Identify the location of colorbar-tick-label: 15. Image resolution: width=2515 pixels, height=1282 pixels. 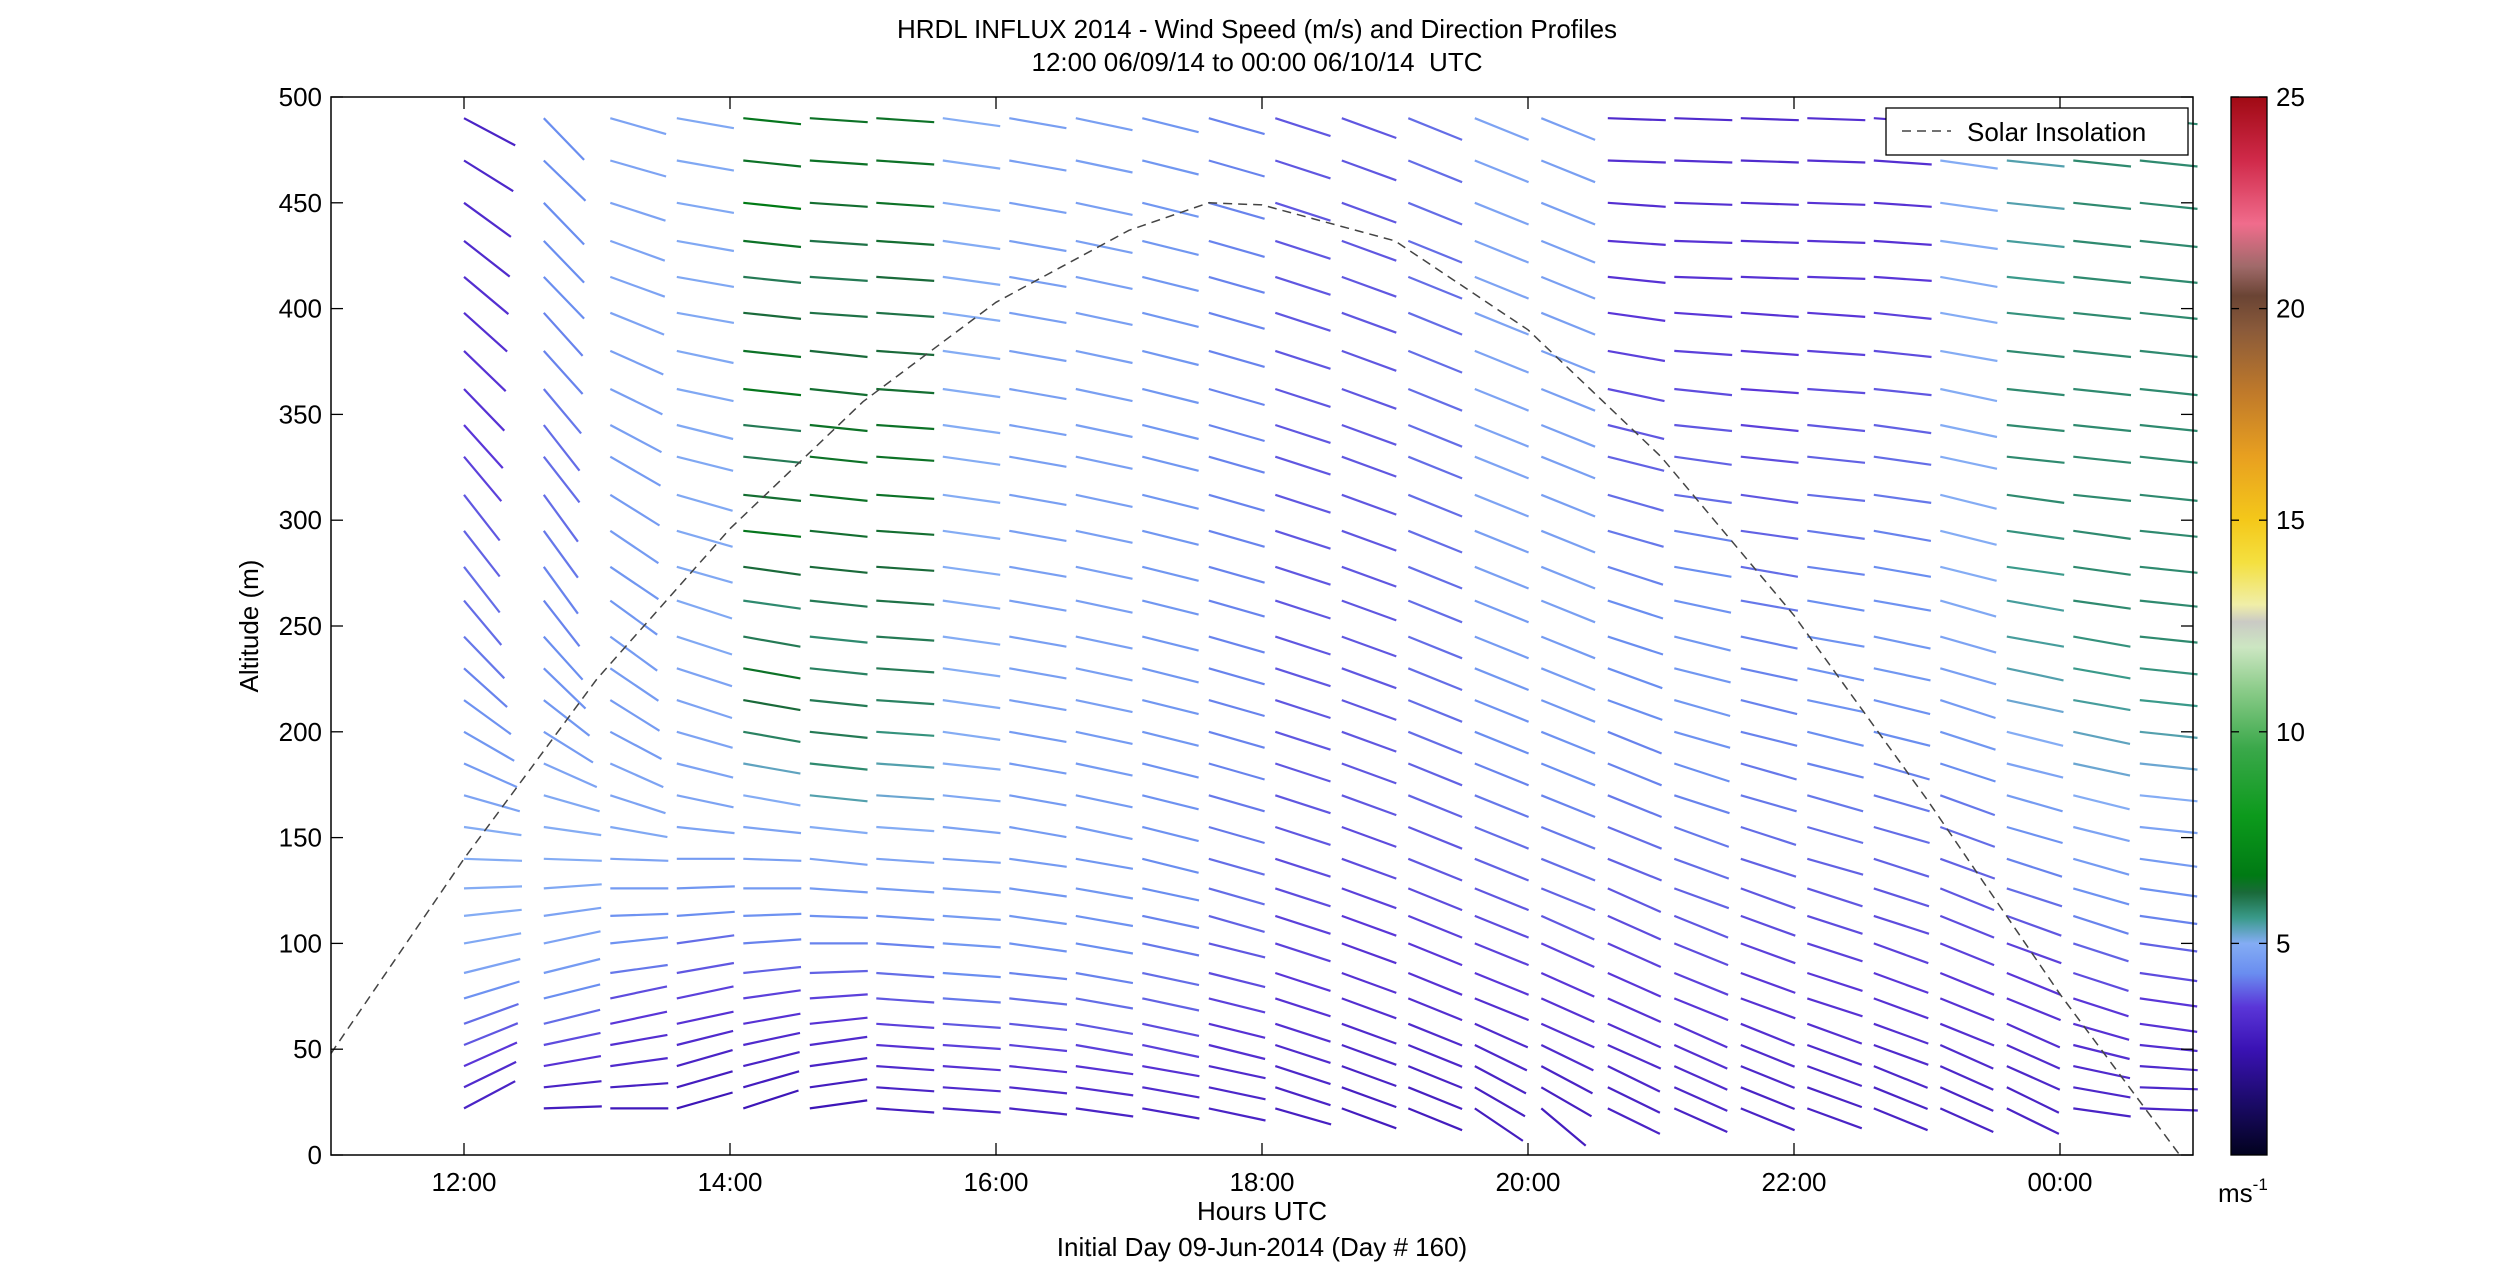
(2290, 520).